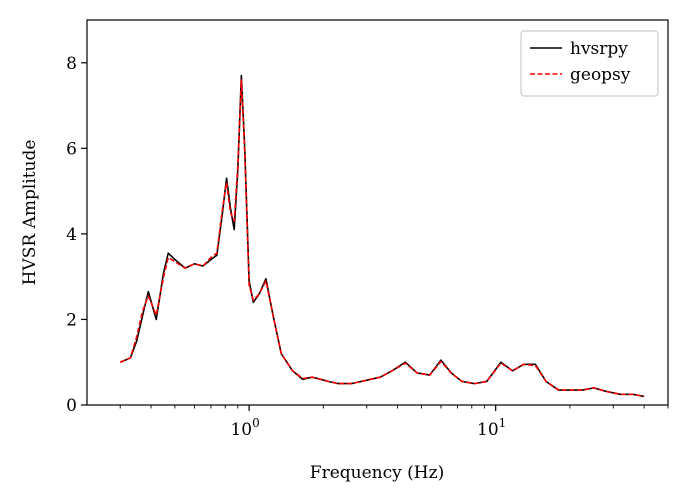  What do you see at coordinates (30, 213) in the screenshot?
I see `y-axis-label: HVSR Amplitude` at bounding box center [30, 213].